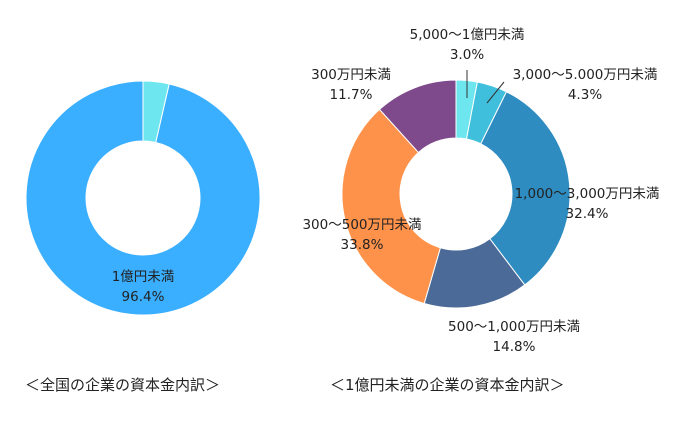 This screenshot has width=690, height=437. Describe the element at coordinates (361, 225) in the screenshot. I see `data-label-300-500: 300～500万円未満` at that location.